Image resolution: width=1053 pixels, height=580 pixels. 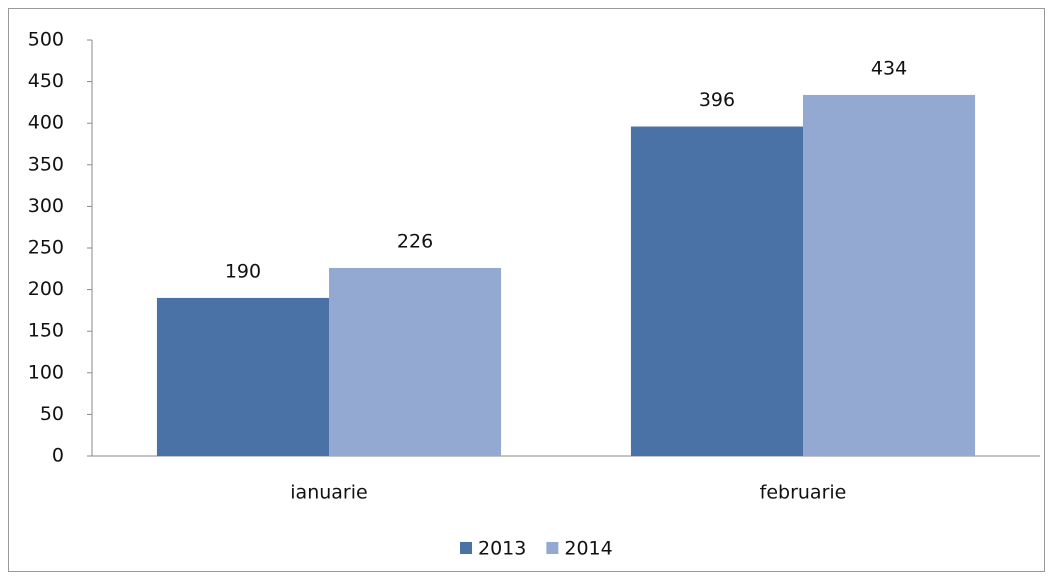 I want to click on y-tick-label: 150, so click(x=46, y=331).